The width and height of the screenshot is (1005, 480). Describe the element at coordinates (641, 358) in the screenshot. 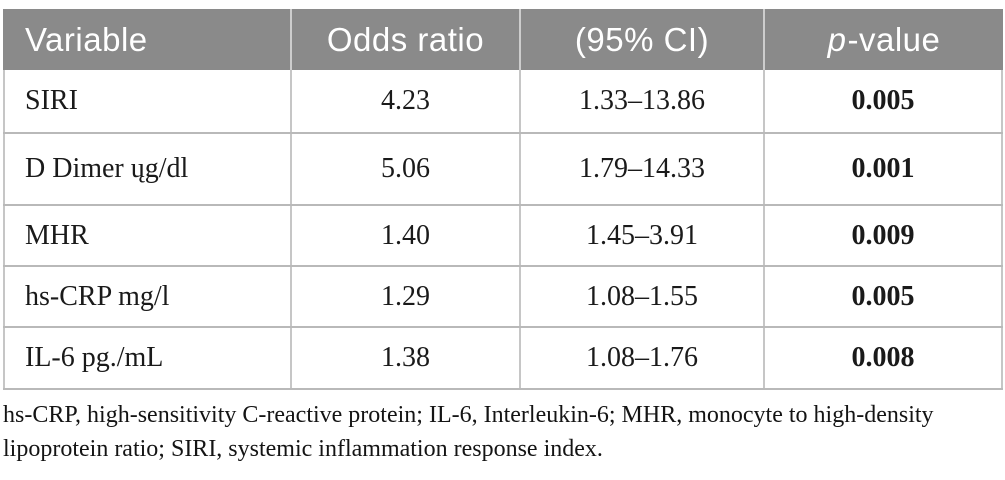

I see `cell-ci: 1.08–1.76` at that location.